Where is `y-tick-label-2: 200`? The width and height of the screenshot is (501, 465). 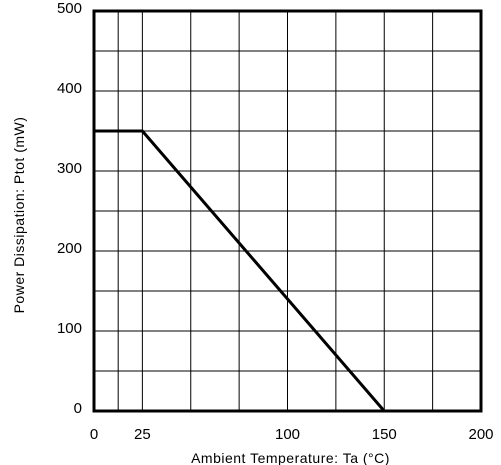 y-tick-label-2: 200 is located at coordinates (69, 248).